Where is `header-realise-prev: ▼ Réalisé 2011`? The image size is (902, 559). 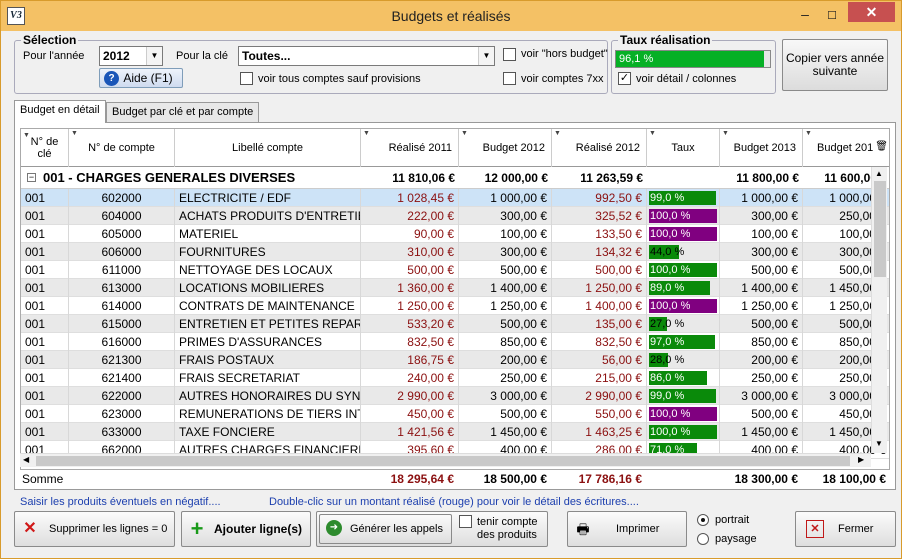
header-realise-prev: ▼ Réalisé 2011 is located at coordinates (410, 148).